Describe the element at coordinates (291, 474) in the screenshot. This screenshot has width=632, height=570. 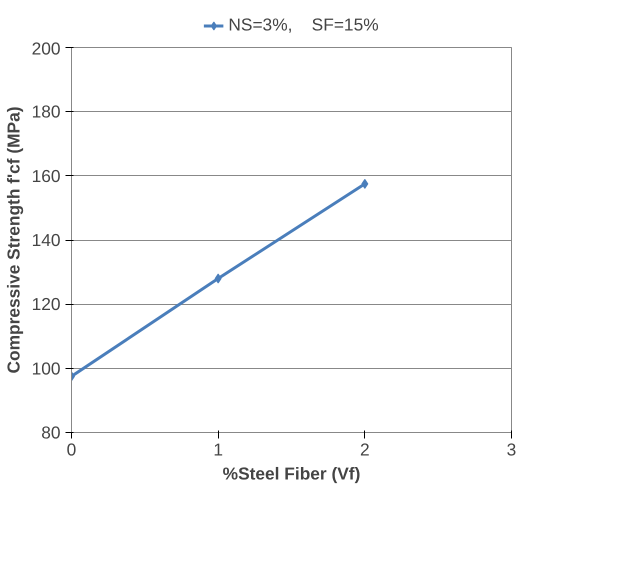
I see `x-axis-title: %Steel Fiber (Vf)` at that location.